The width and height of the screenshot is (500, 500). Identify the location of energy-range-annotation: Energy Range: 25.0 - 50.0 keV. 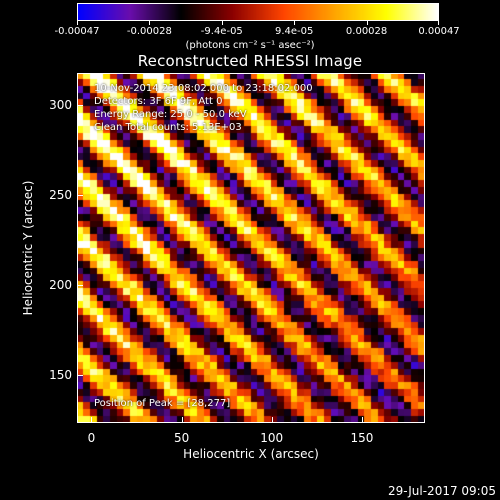
(170, 114).